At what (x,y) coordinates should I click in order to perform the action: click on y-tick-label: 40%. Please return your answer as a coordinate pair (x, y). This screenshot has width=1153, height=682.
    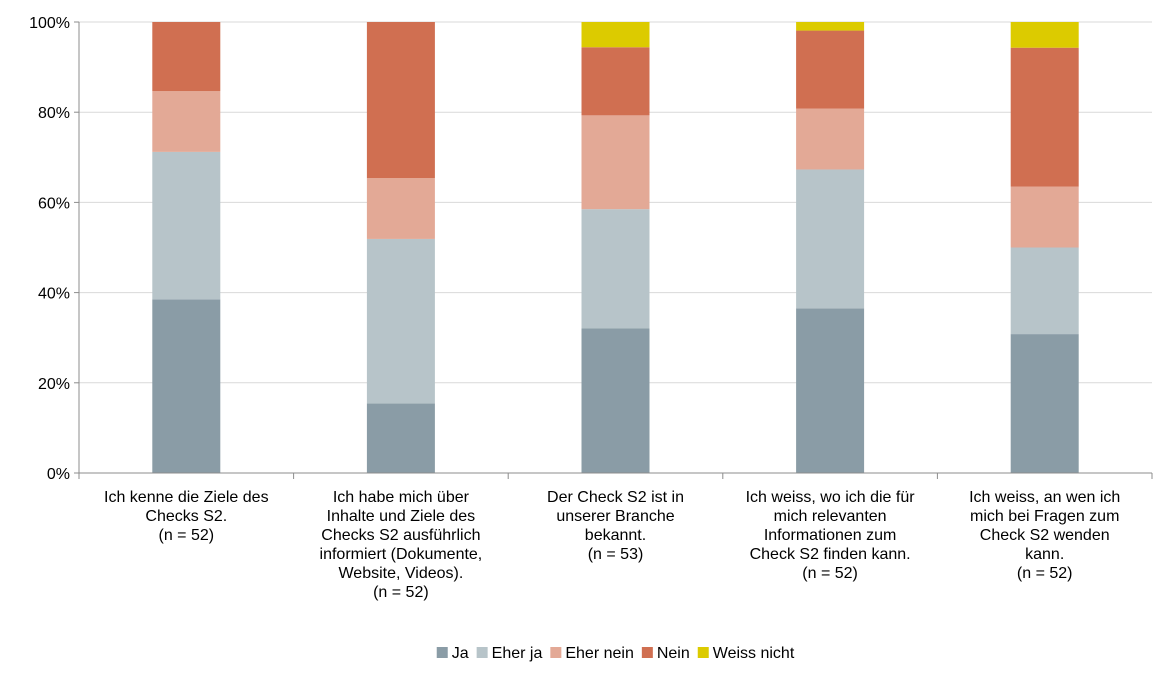
    Looking at the image, I should click on (54, 294).